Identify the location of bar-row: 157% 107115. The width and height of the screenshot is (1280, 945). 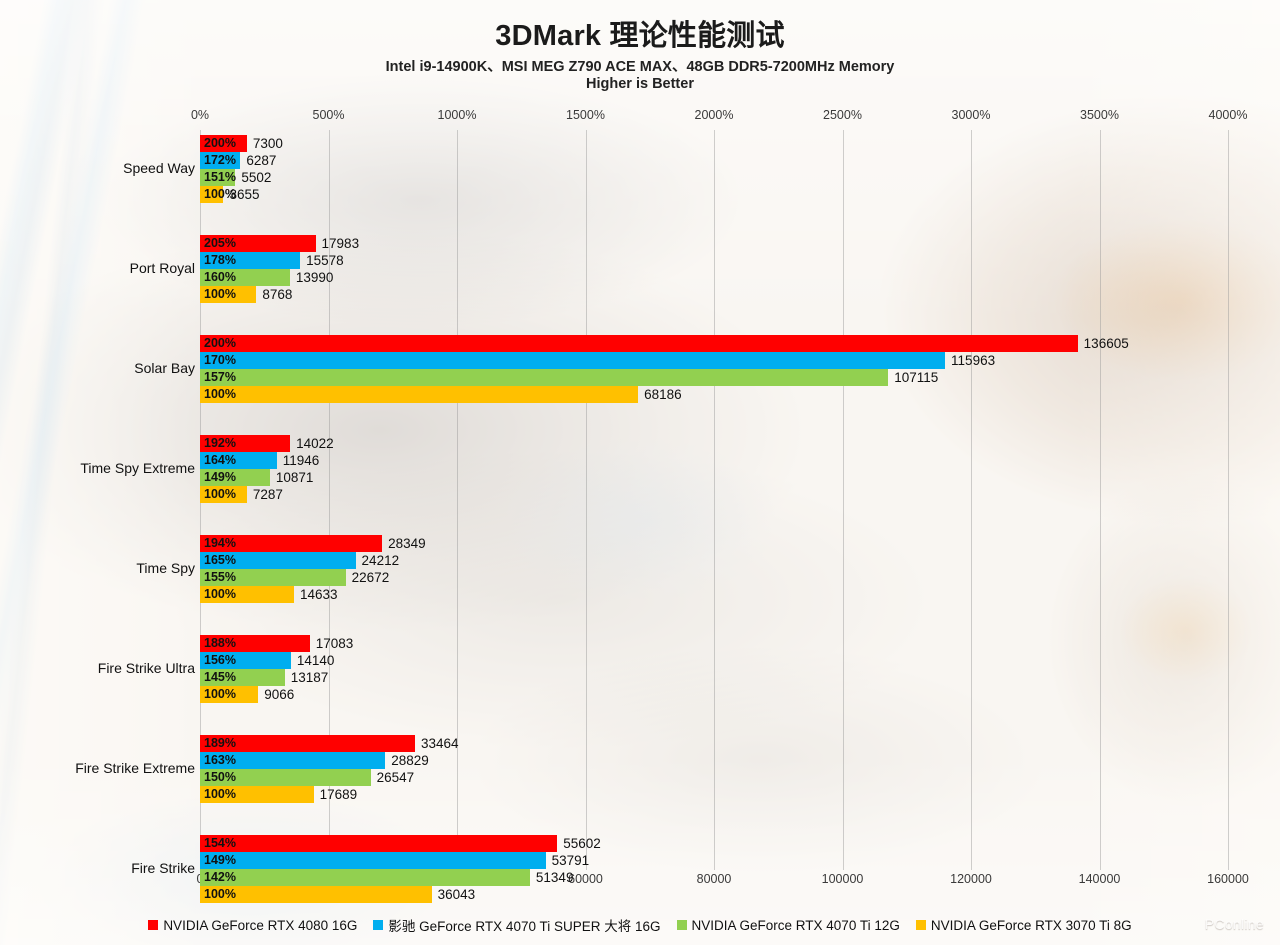
(640, 377).